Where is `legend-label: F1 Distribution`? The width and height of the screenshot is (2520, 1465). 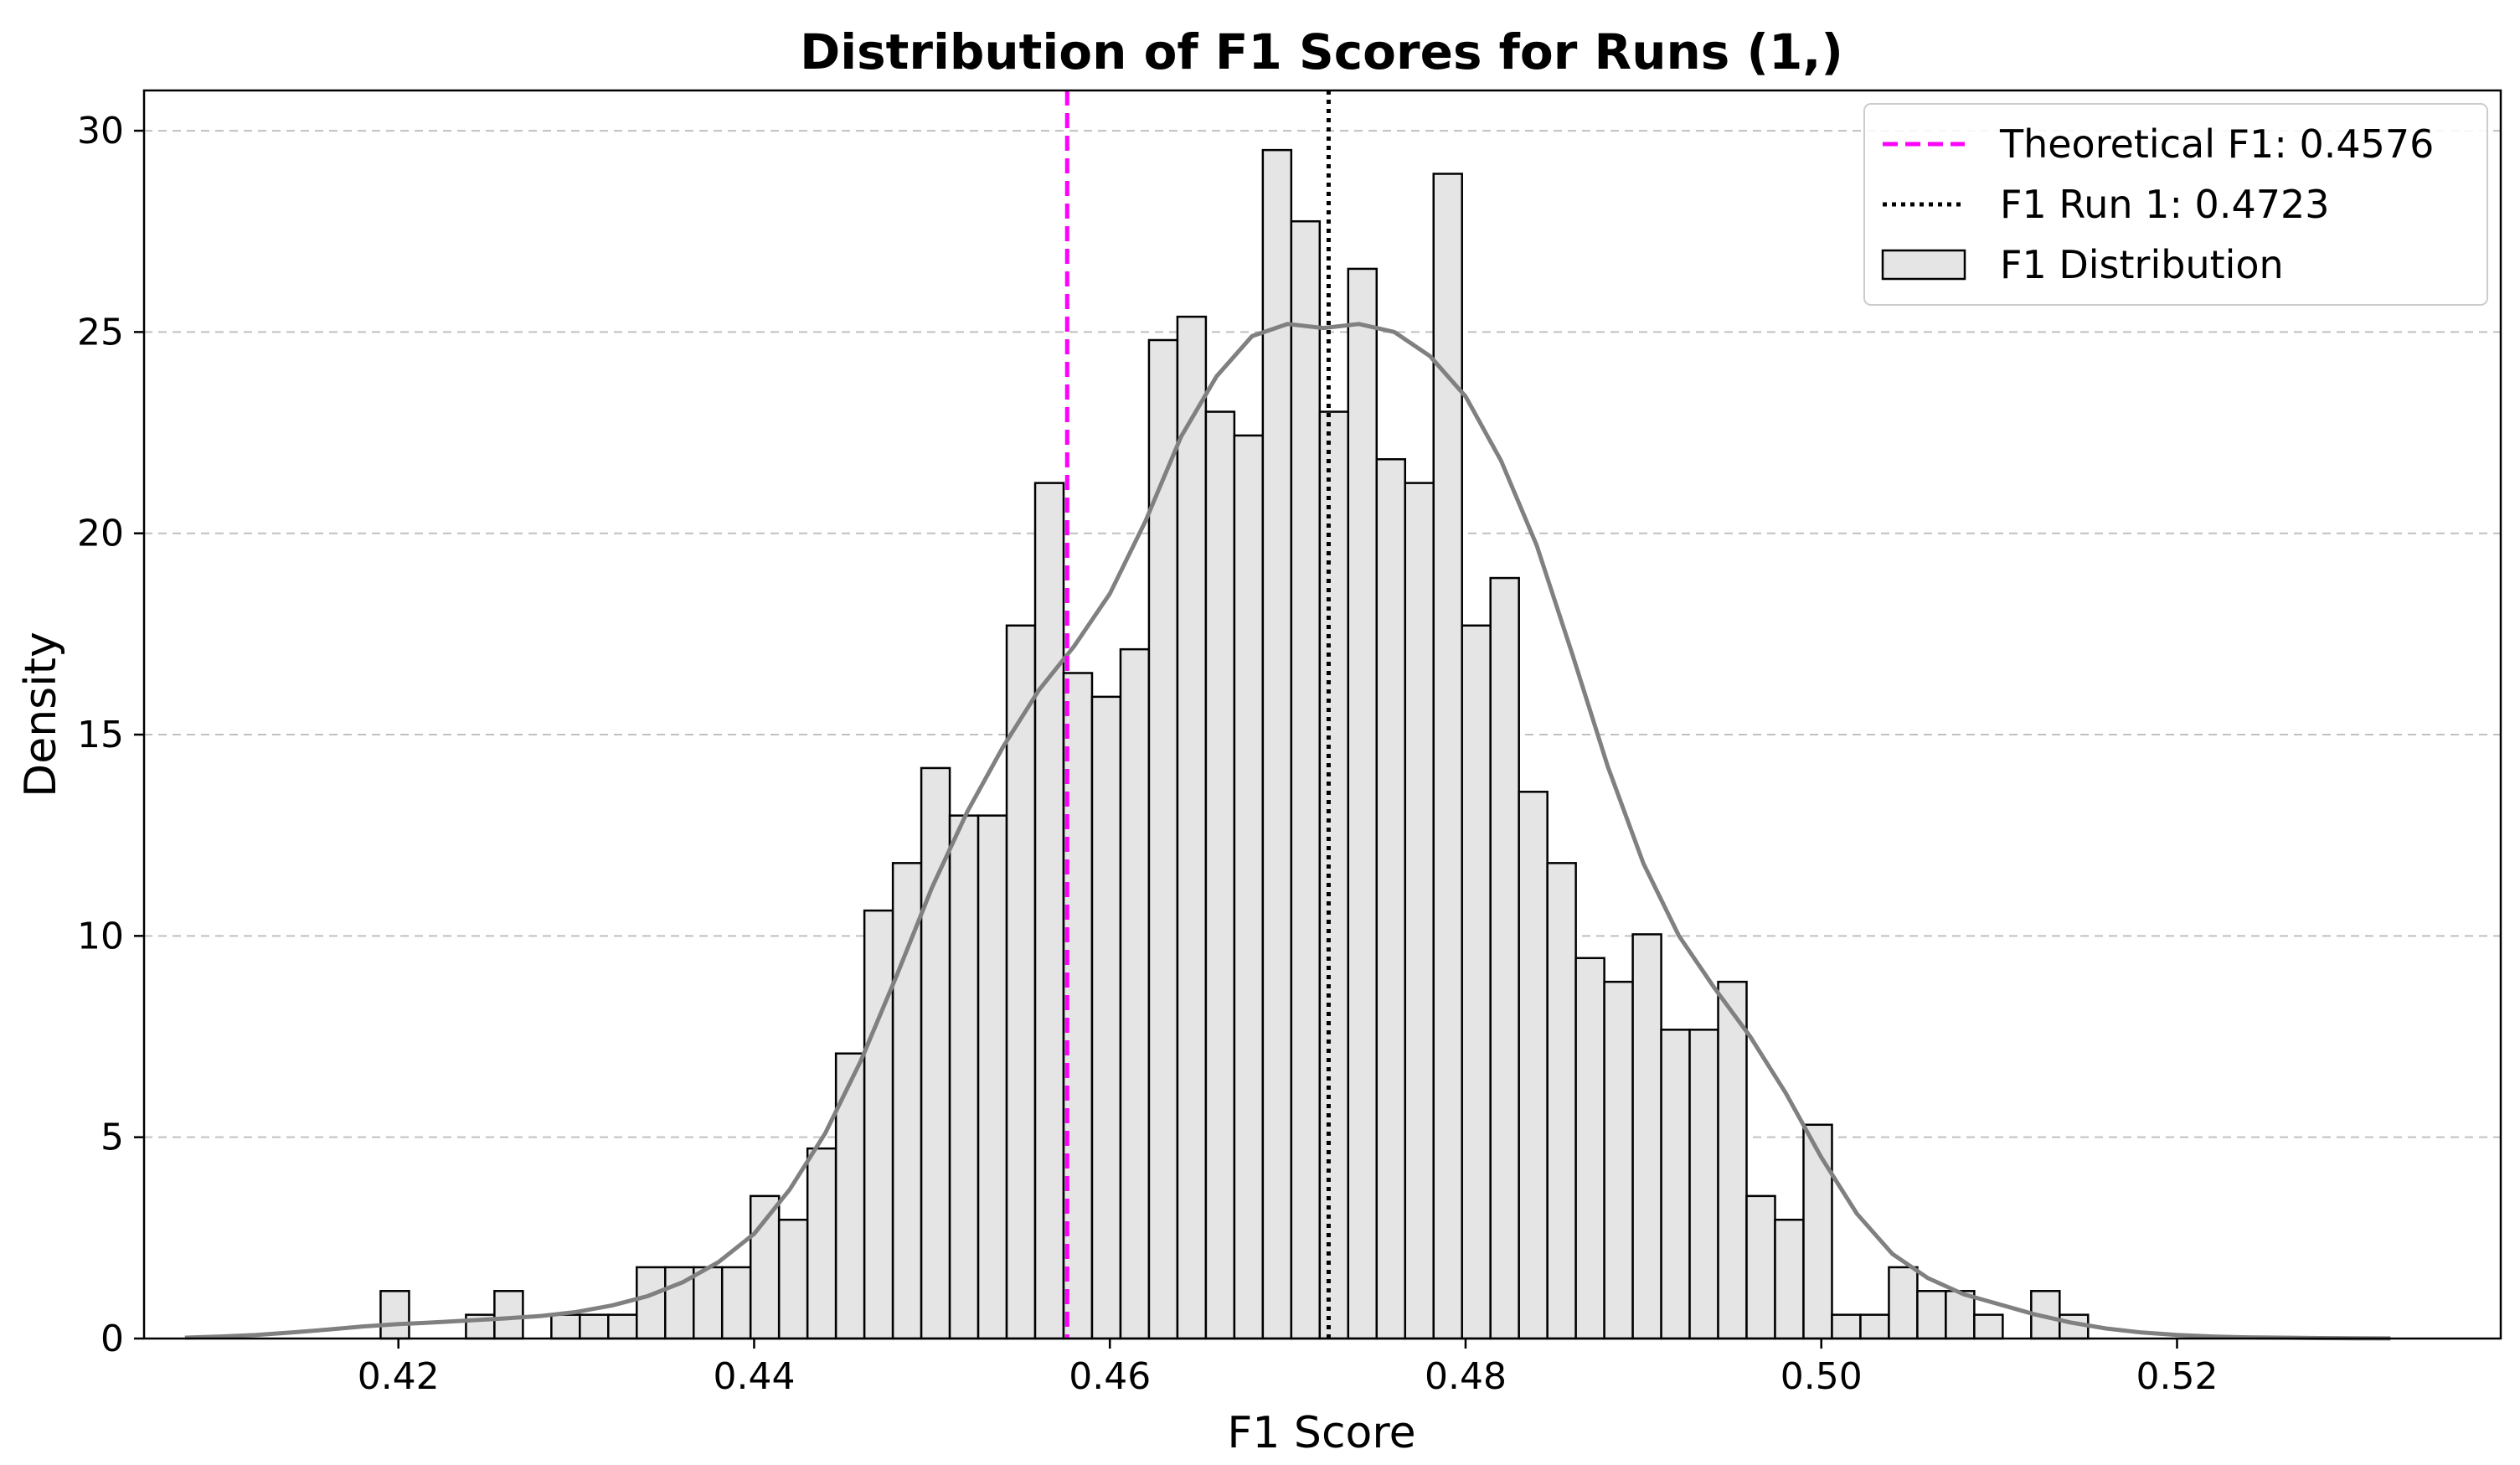
legend-label: F1 Distribution is located at coordinates (2142, 264).